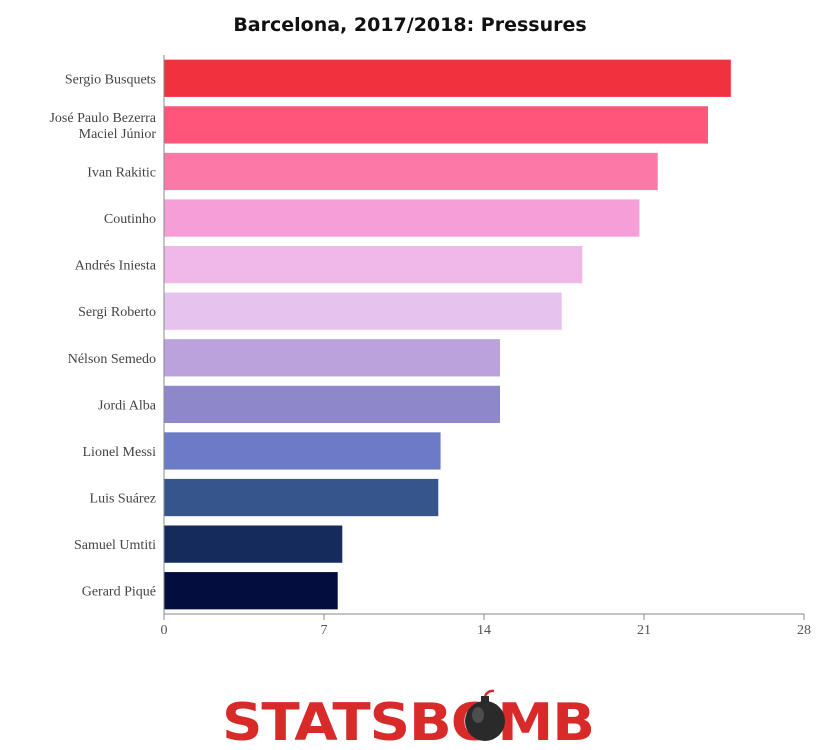 This screenshot has width=820, height=750. What do you see at coordinates (115, 545) in the screenshot?
I see `category-label: Samuel Umtiti` at bounding box center [115, 545].